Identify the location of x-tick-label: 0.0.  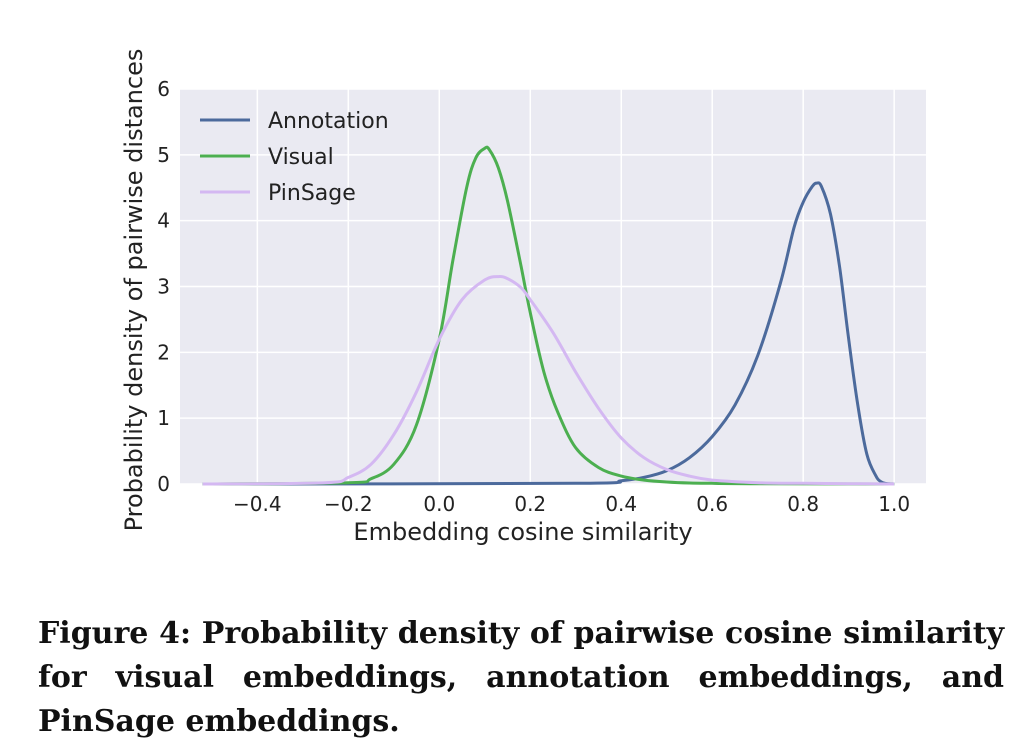
(439, 504).